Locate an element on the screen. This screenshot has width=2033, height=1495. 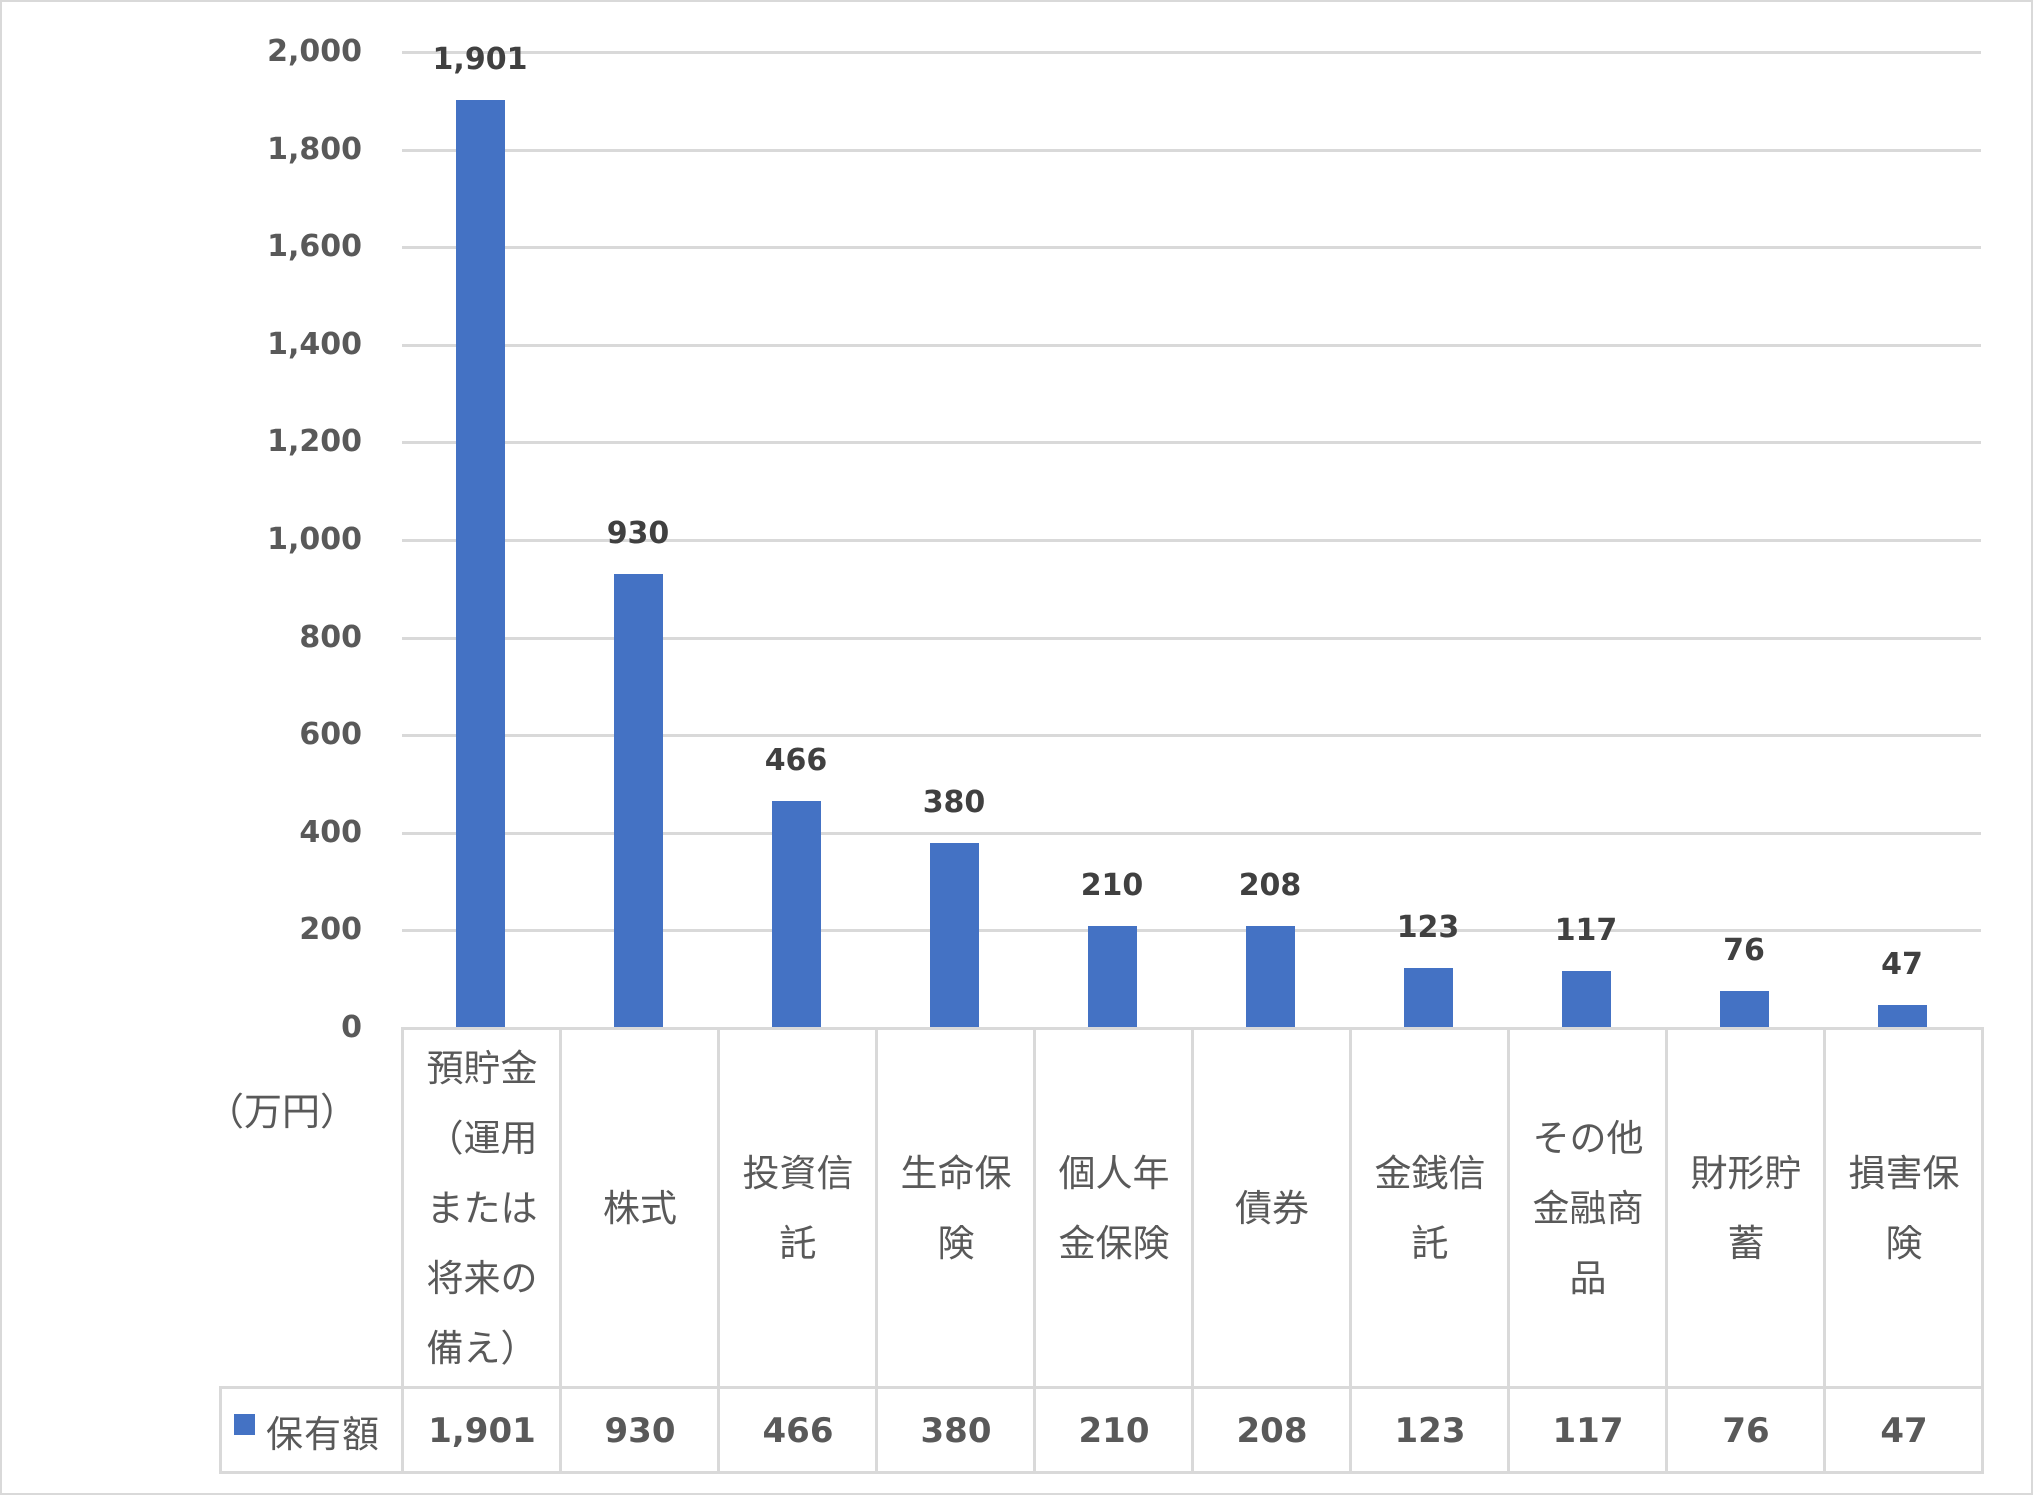
category-label: 個人年金保険 is located at coordinates (1114, 1208).